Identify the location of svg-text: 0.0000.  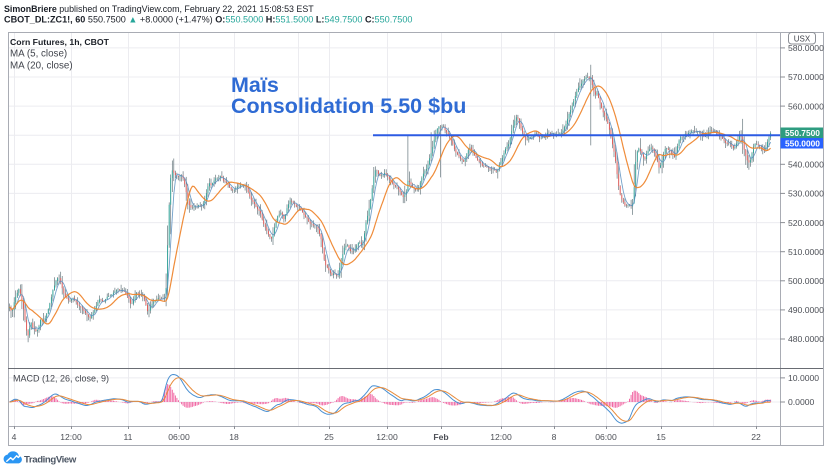
(801, 402).